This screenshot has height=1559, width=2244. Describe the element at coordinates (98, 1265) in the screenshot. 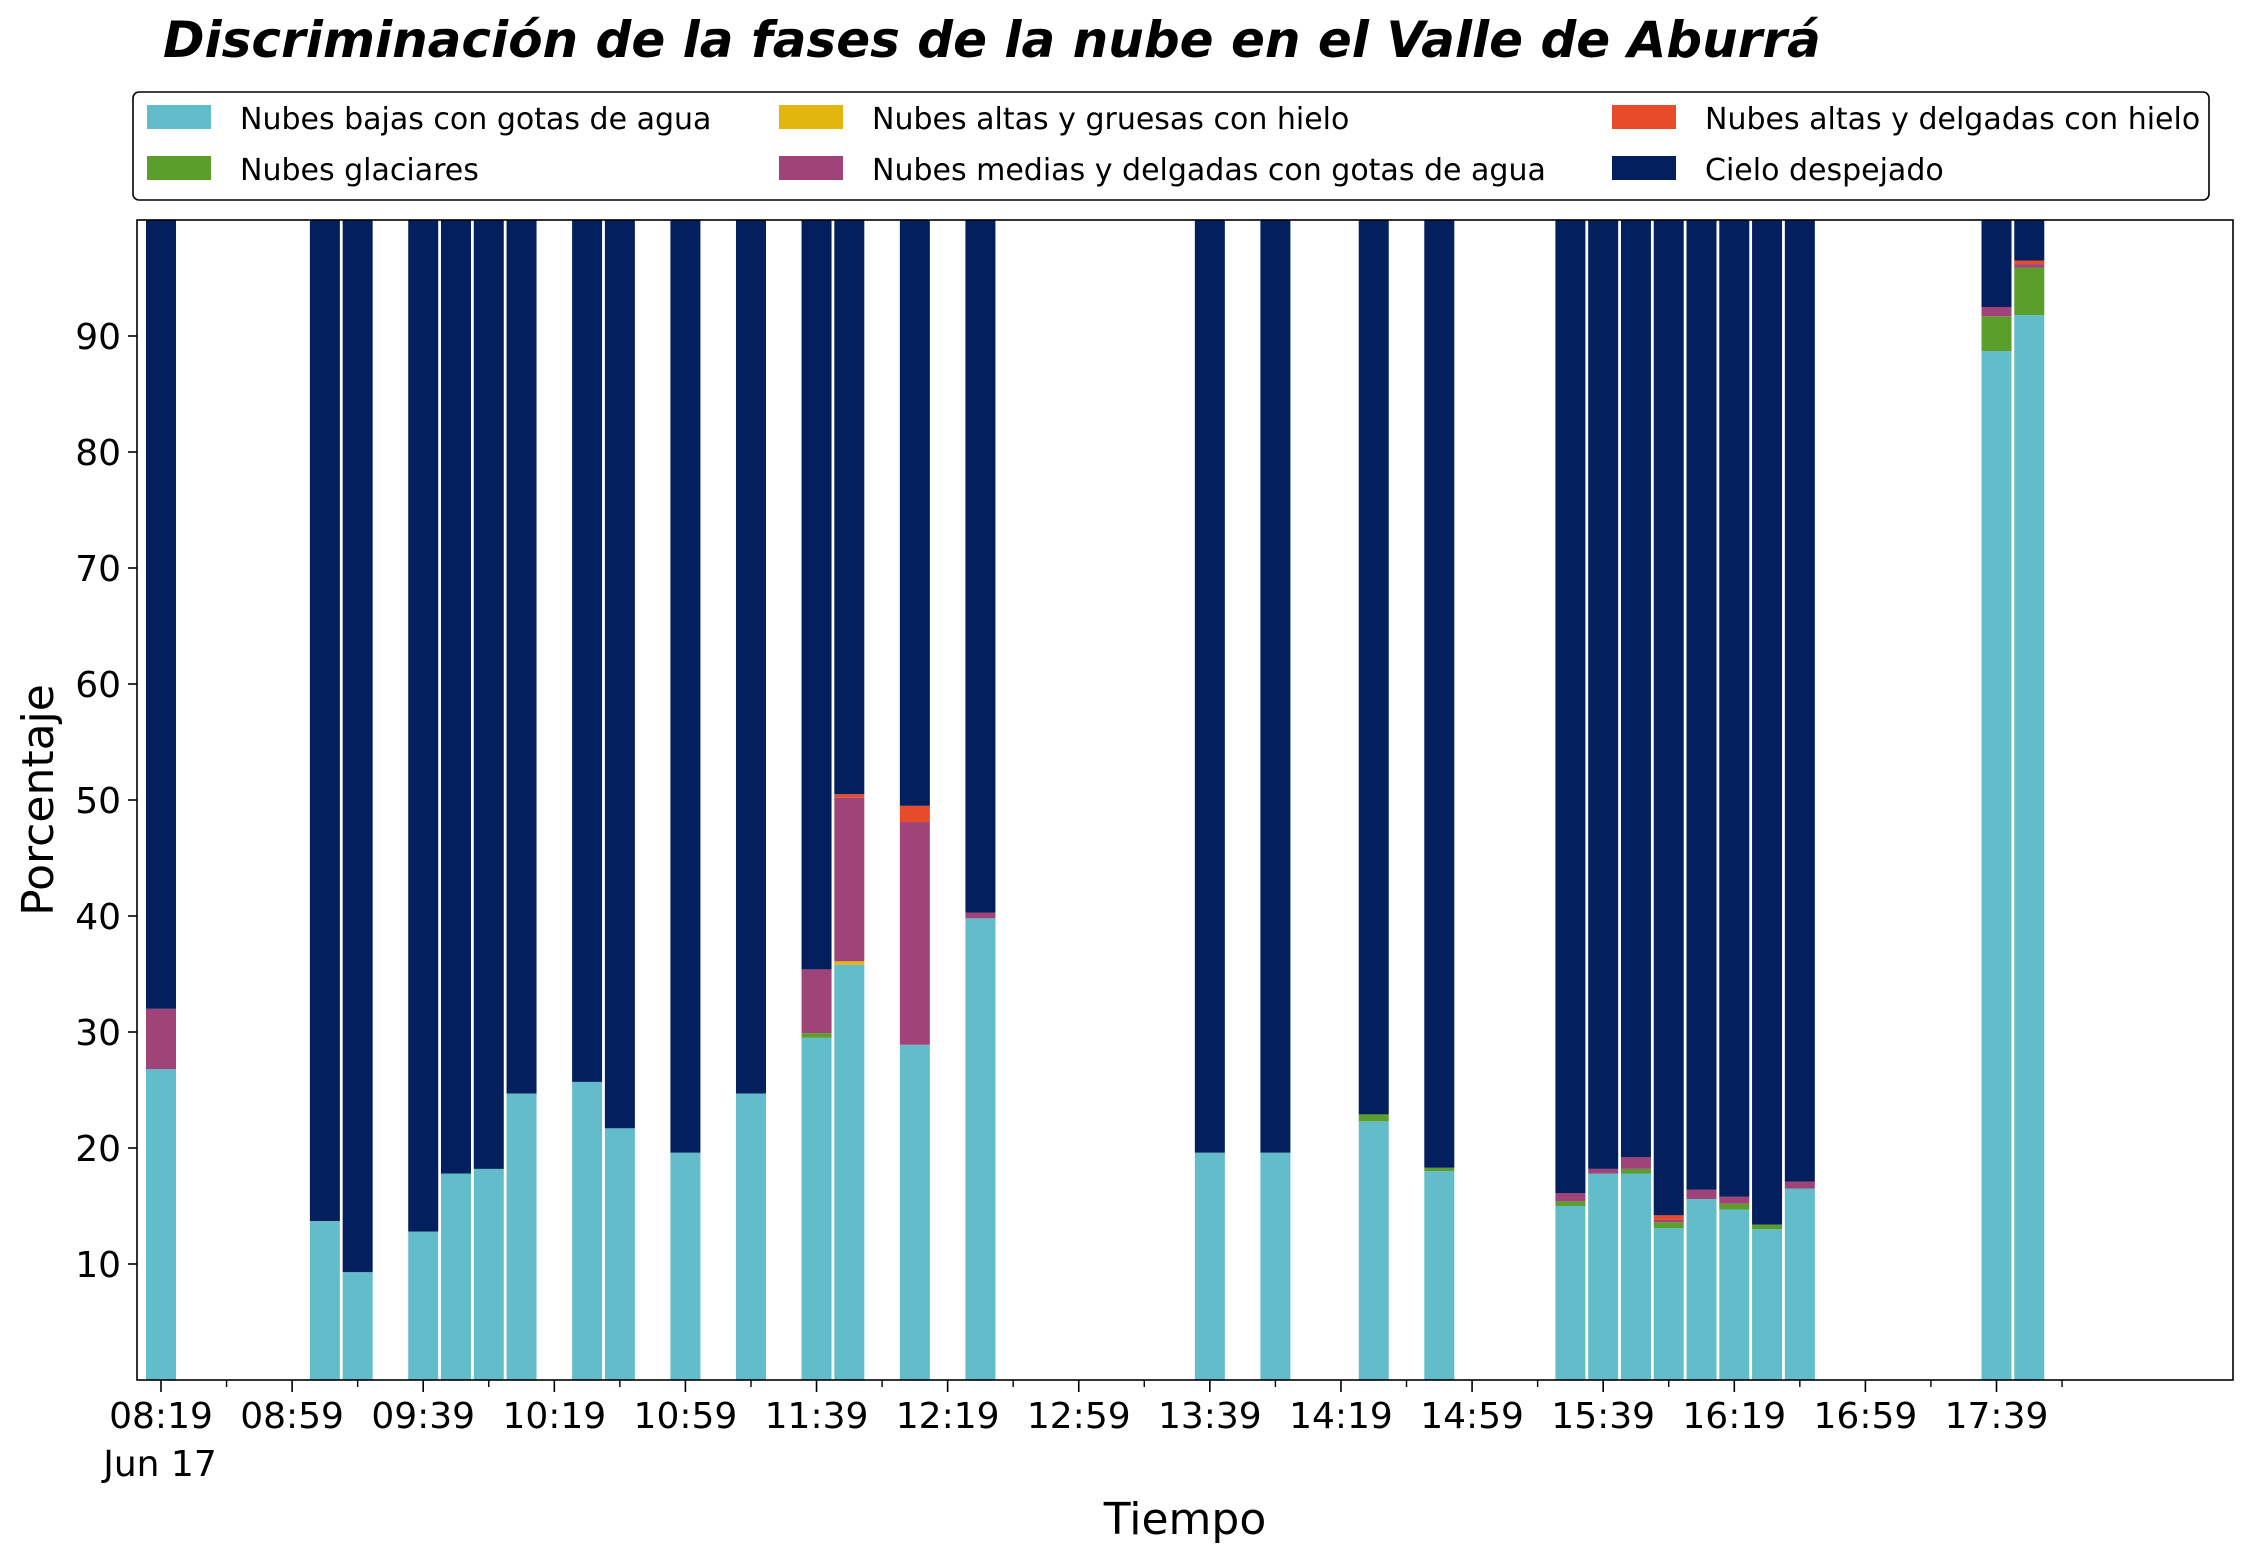

I see `y-tick-label: 10` at that location.